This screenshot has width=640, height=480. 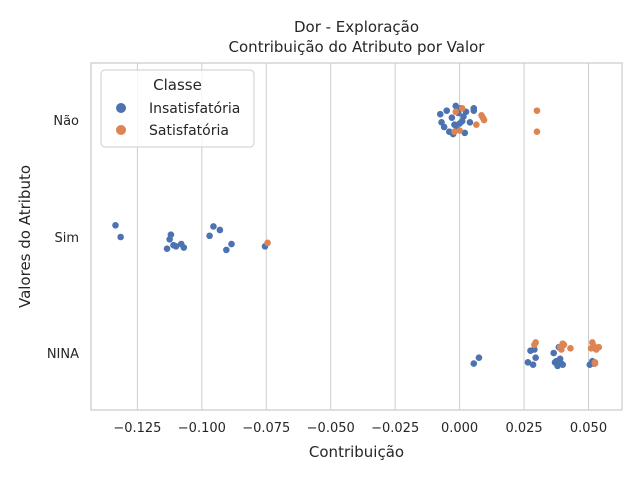 I want to click on x-tick-label: −0.025, so click(x=395, y=428).